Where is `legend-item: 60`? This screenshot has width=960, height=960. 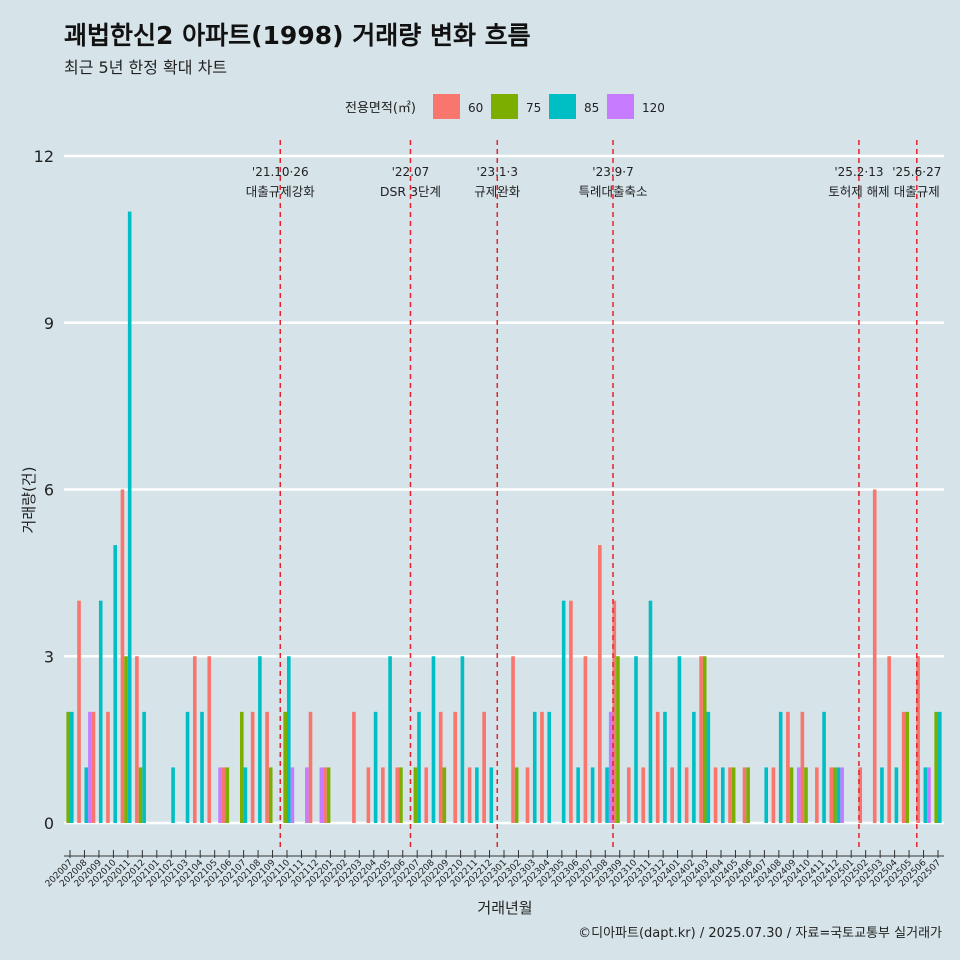 legend-item: 60 is located at coordinates (458, 106).